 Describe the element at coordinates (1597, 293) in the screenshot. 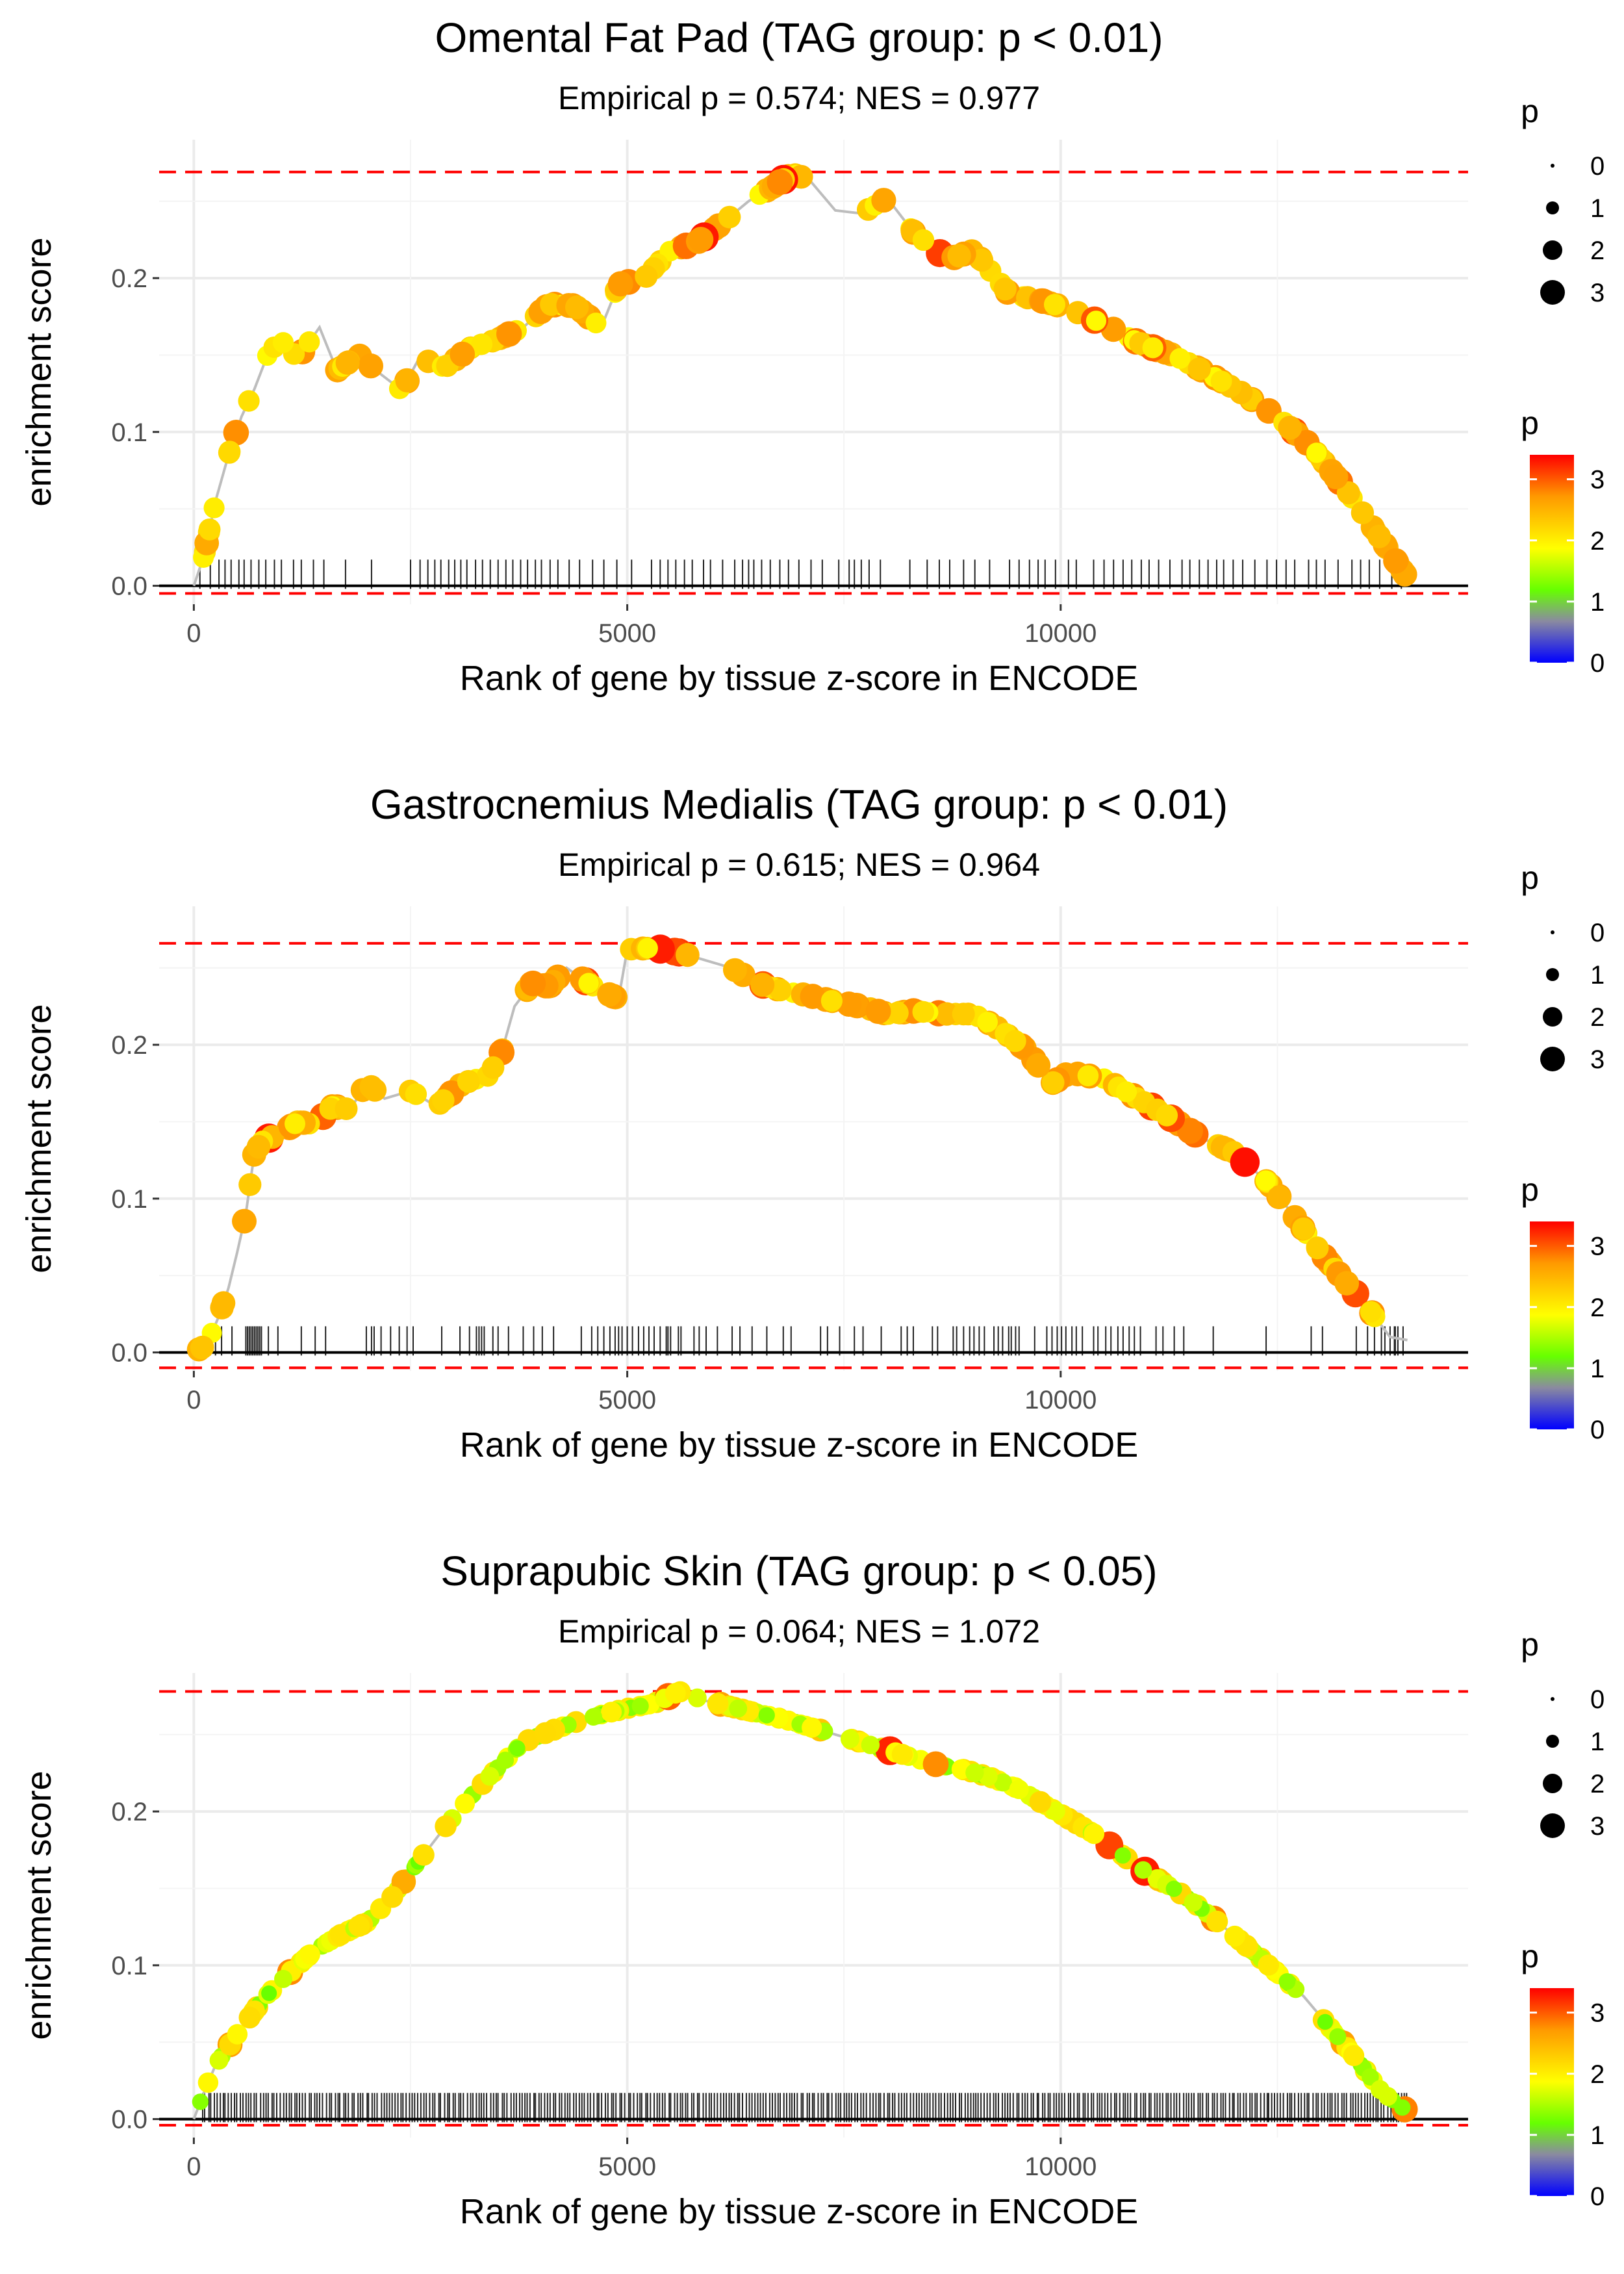

I see `size-legend-label: 3` at that location.